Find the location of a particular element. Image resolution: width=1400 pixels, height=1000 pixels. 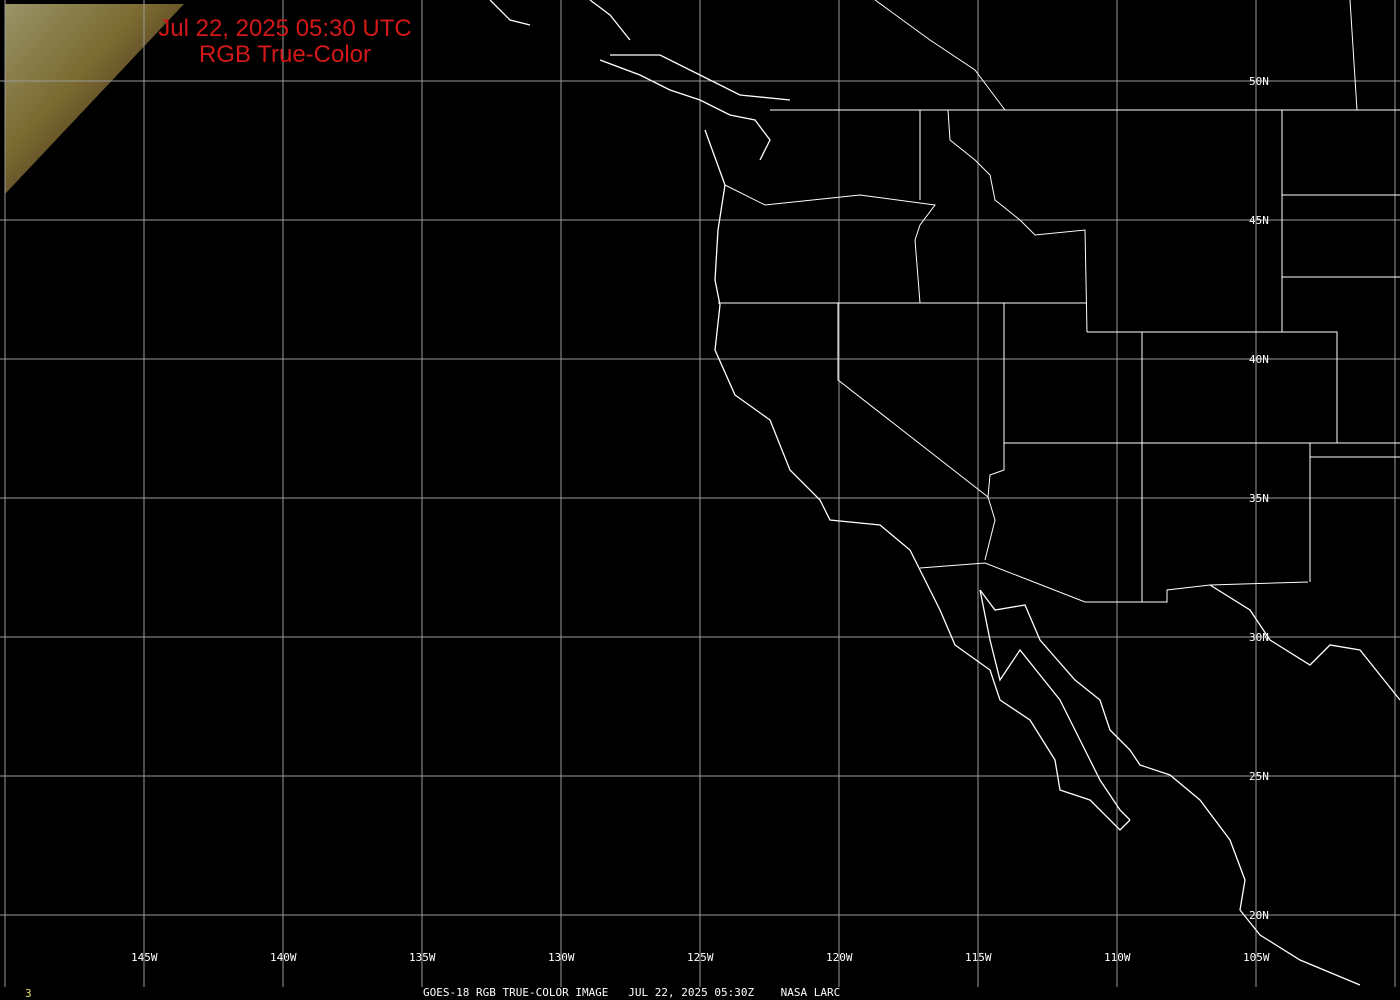

lon-label: 120W is located at coordinates (839, 957).